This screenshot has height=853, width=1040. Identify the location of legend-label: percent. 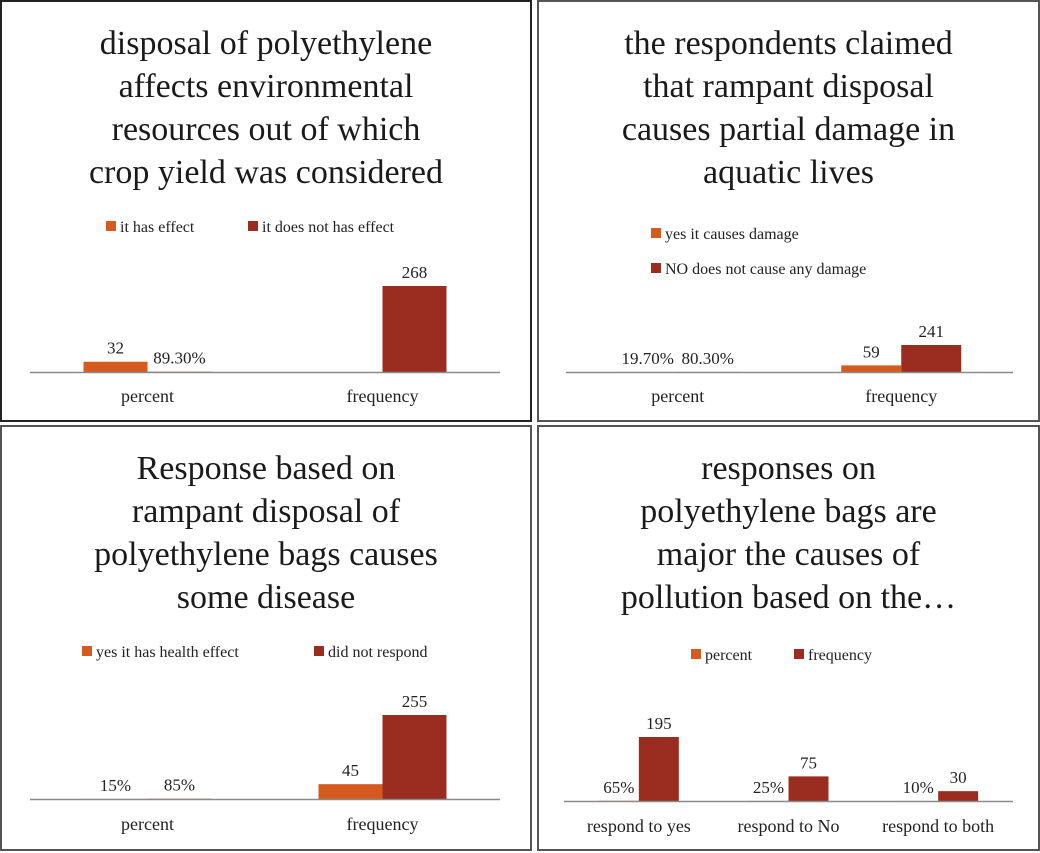
(729, 655).